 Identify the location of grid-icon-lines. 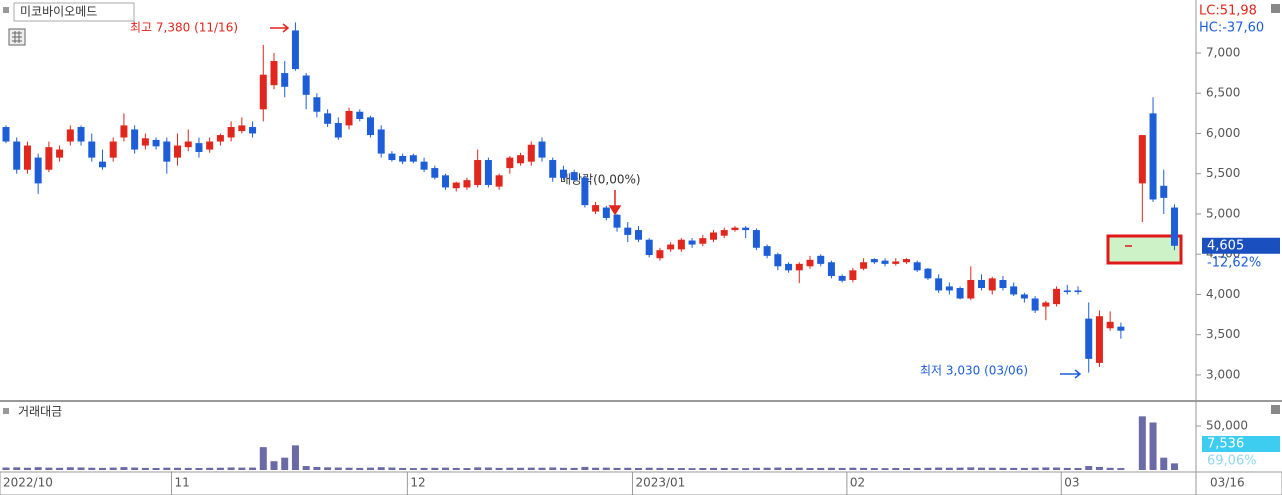
(17, 37).